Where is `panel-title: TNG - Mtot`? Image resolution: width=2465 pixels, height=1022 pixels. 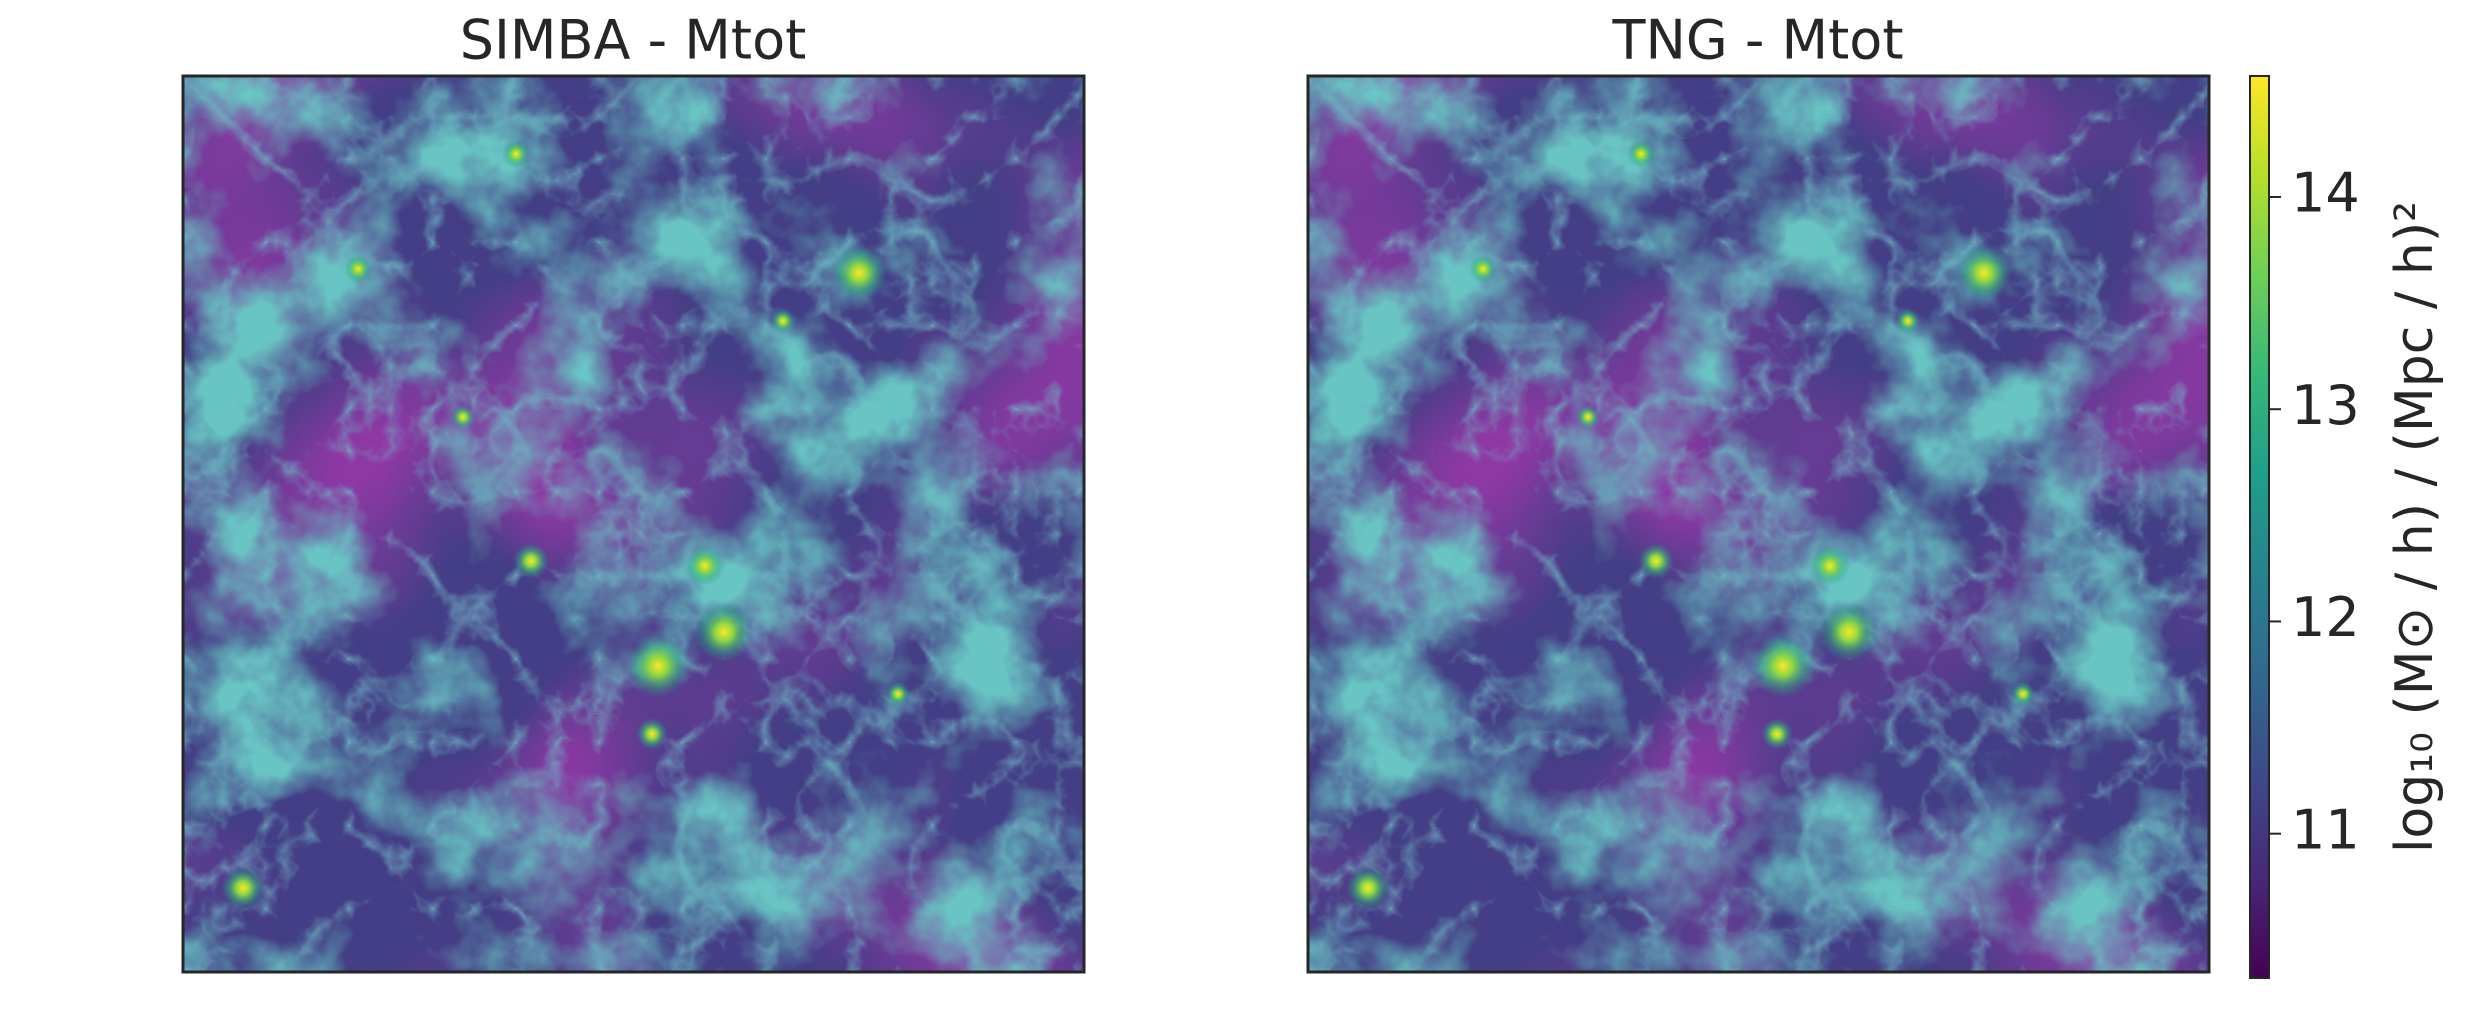 panel-title: TNG - Mtot is located at coordinates (1757, 40).